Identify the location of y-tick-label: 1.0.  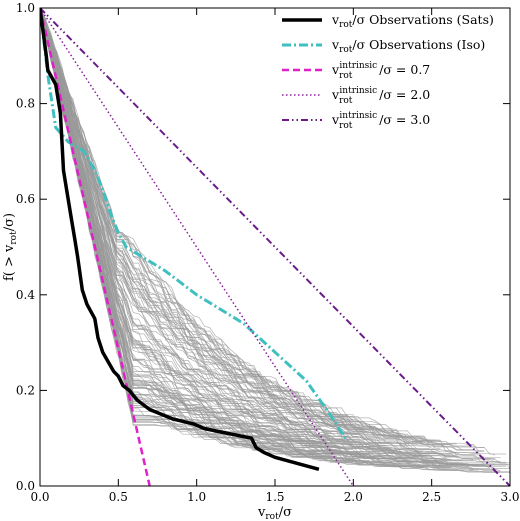
(25, 8).